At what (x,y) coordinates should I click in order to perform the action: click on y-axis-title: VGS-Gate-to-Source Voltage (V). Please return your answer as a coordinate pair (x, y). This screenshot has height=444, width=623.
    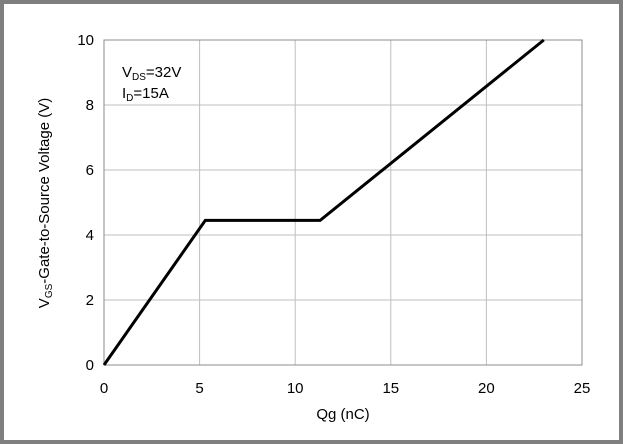
    Looking at the image, I should click on (45, 203).